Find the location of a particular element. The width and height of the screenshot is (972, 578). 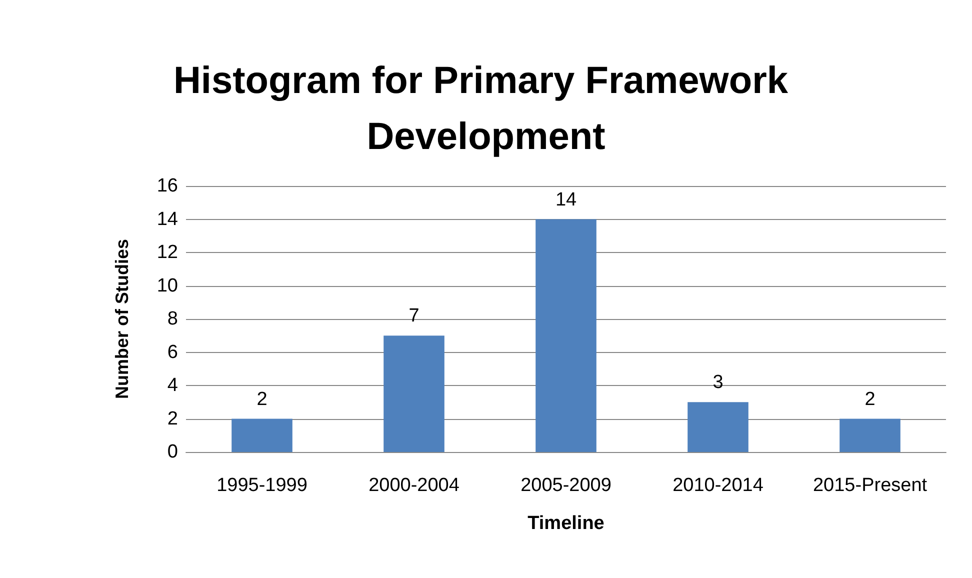

x-tick-label: 2000-2004 is located at coordinates (414, 485).